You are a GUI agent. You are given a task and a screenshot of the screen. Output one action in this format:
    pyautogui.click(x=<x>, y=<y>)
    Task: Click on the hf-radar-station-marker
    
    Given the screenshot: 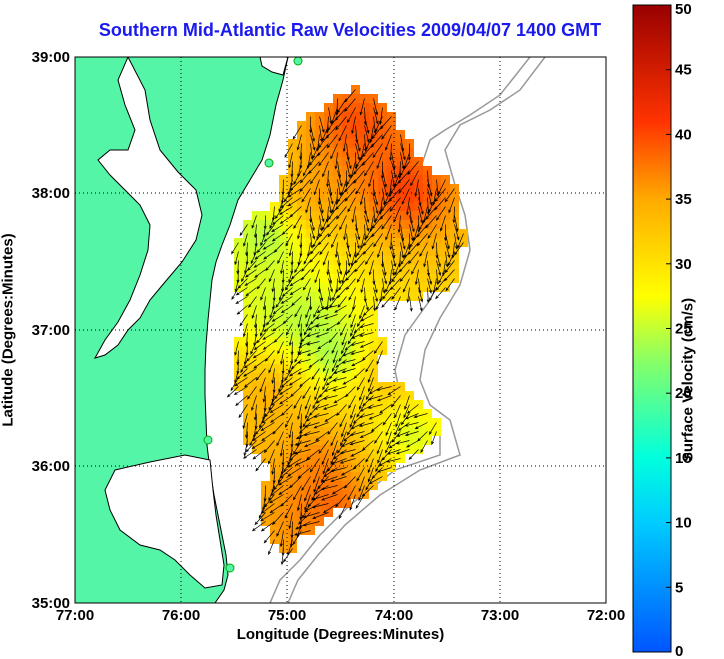 What is the action you would take?
    pyautogui.click(x=208, y=440)
    